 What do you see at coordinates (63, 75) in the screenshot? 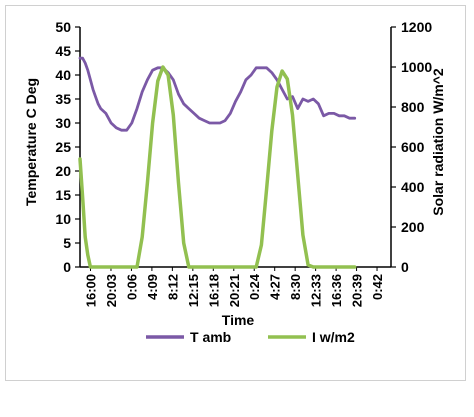
I see `left-tick-label: 40` at bounding box center [63, 75].